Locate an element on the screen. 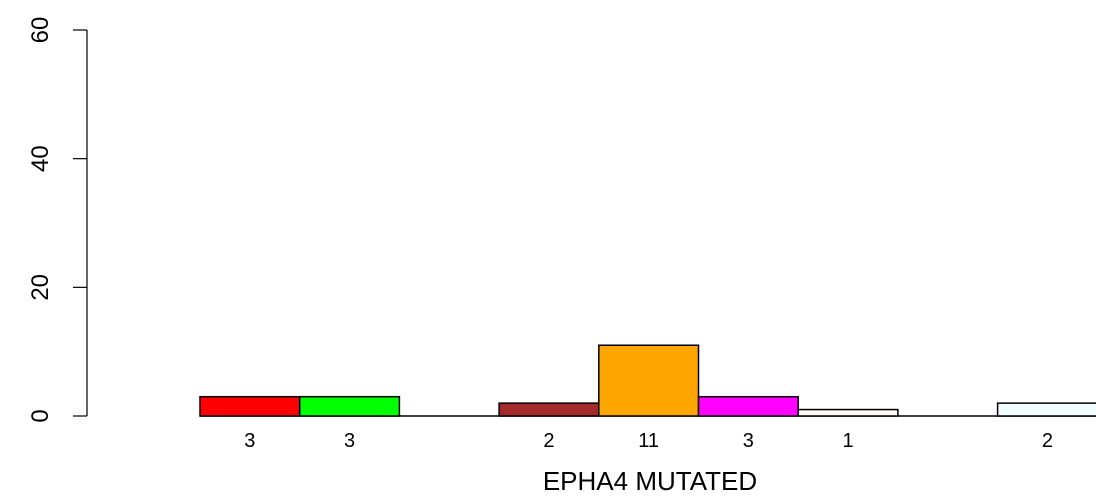 The image size is (1096, 500). bar-labels: 3 3 2 11 3 1 2 is located at coordinates (648, 441).